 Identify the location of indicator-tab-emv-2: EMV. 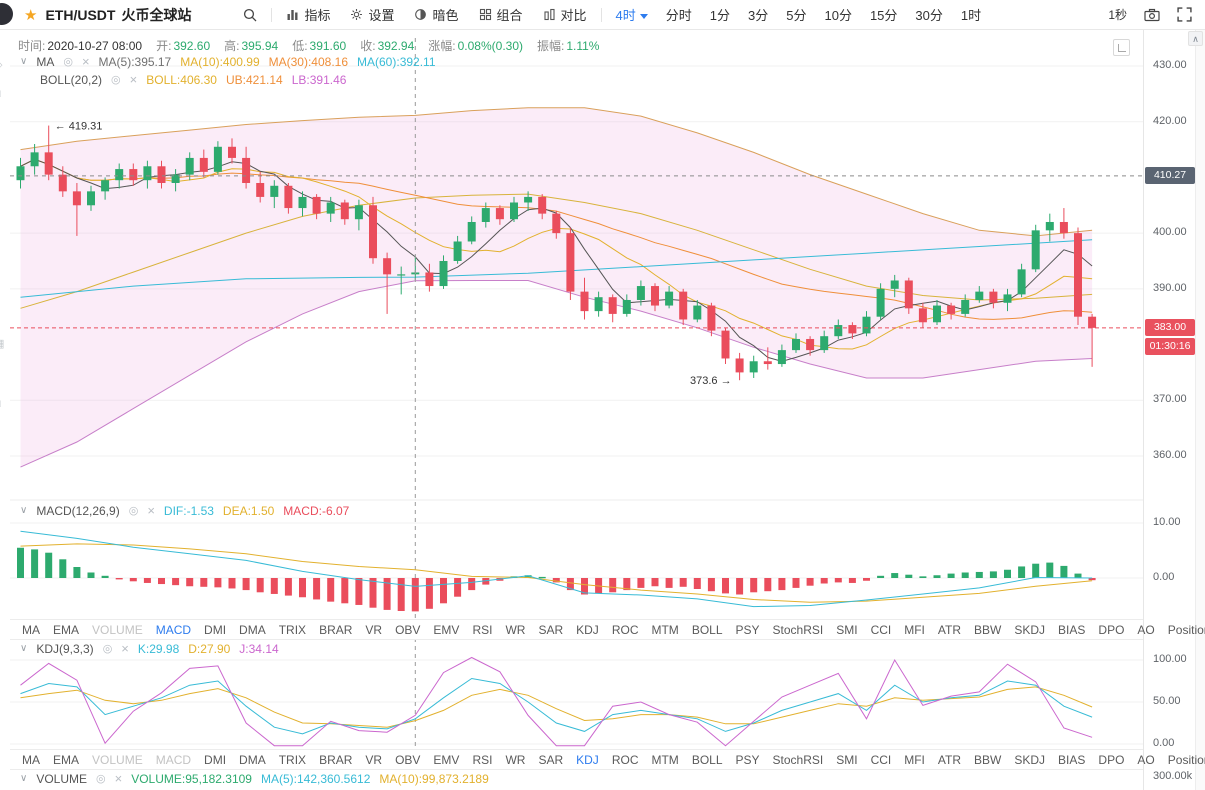
(446, 759).